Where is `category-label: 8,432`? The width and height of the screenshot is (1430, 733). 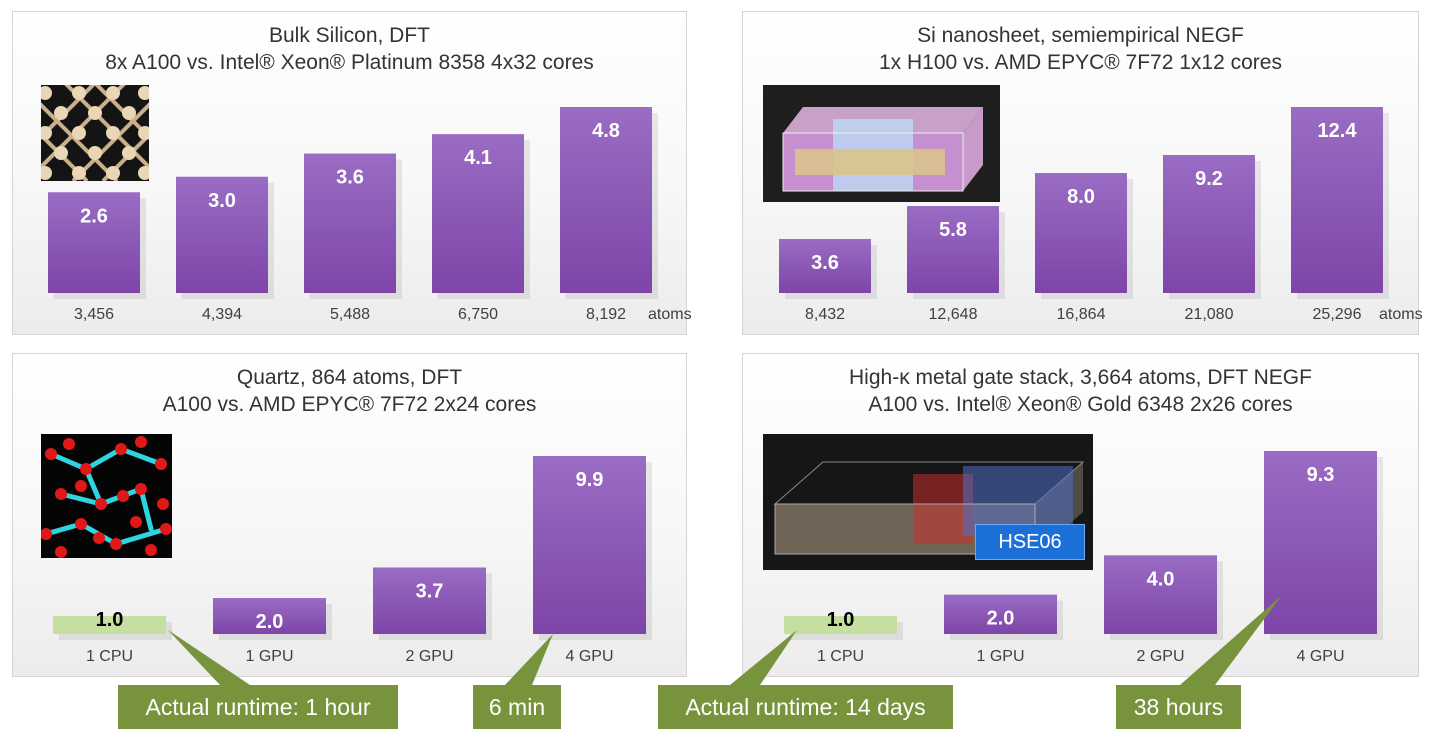
category-label: 8,432 is located at coordinates (825, 314).